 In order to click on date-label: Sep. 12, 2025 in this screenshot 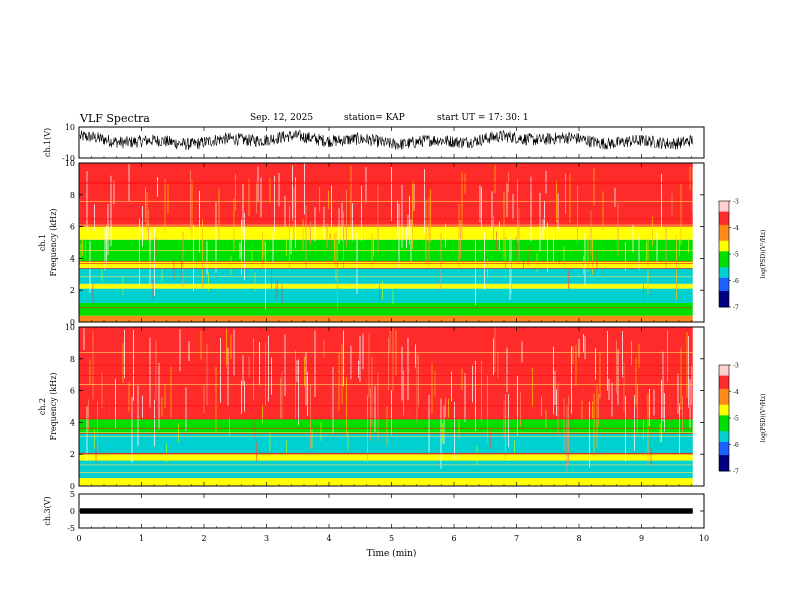, I will do `click(282, 118)`.